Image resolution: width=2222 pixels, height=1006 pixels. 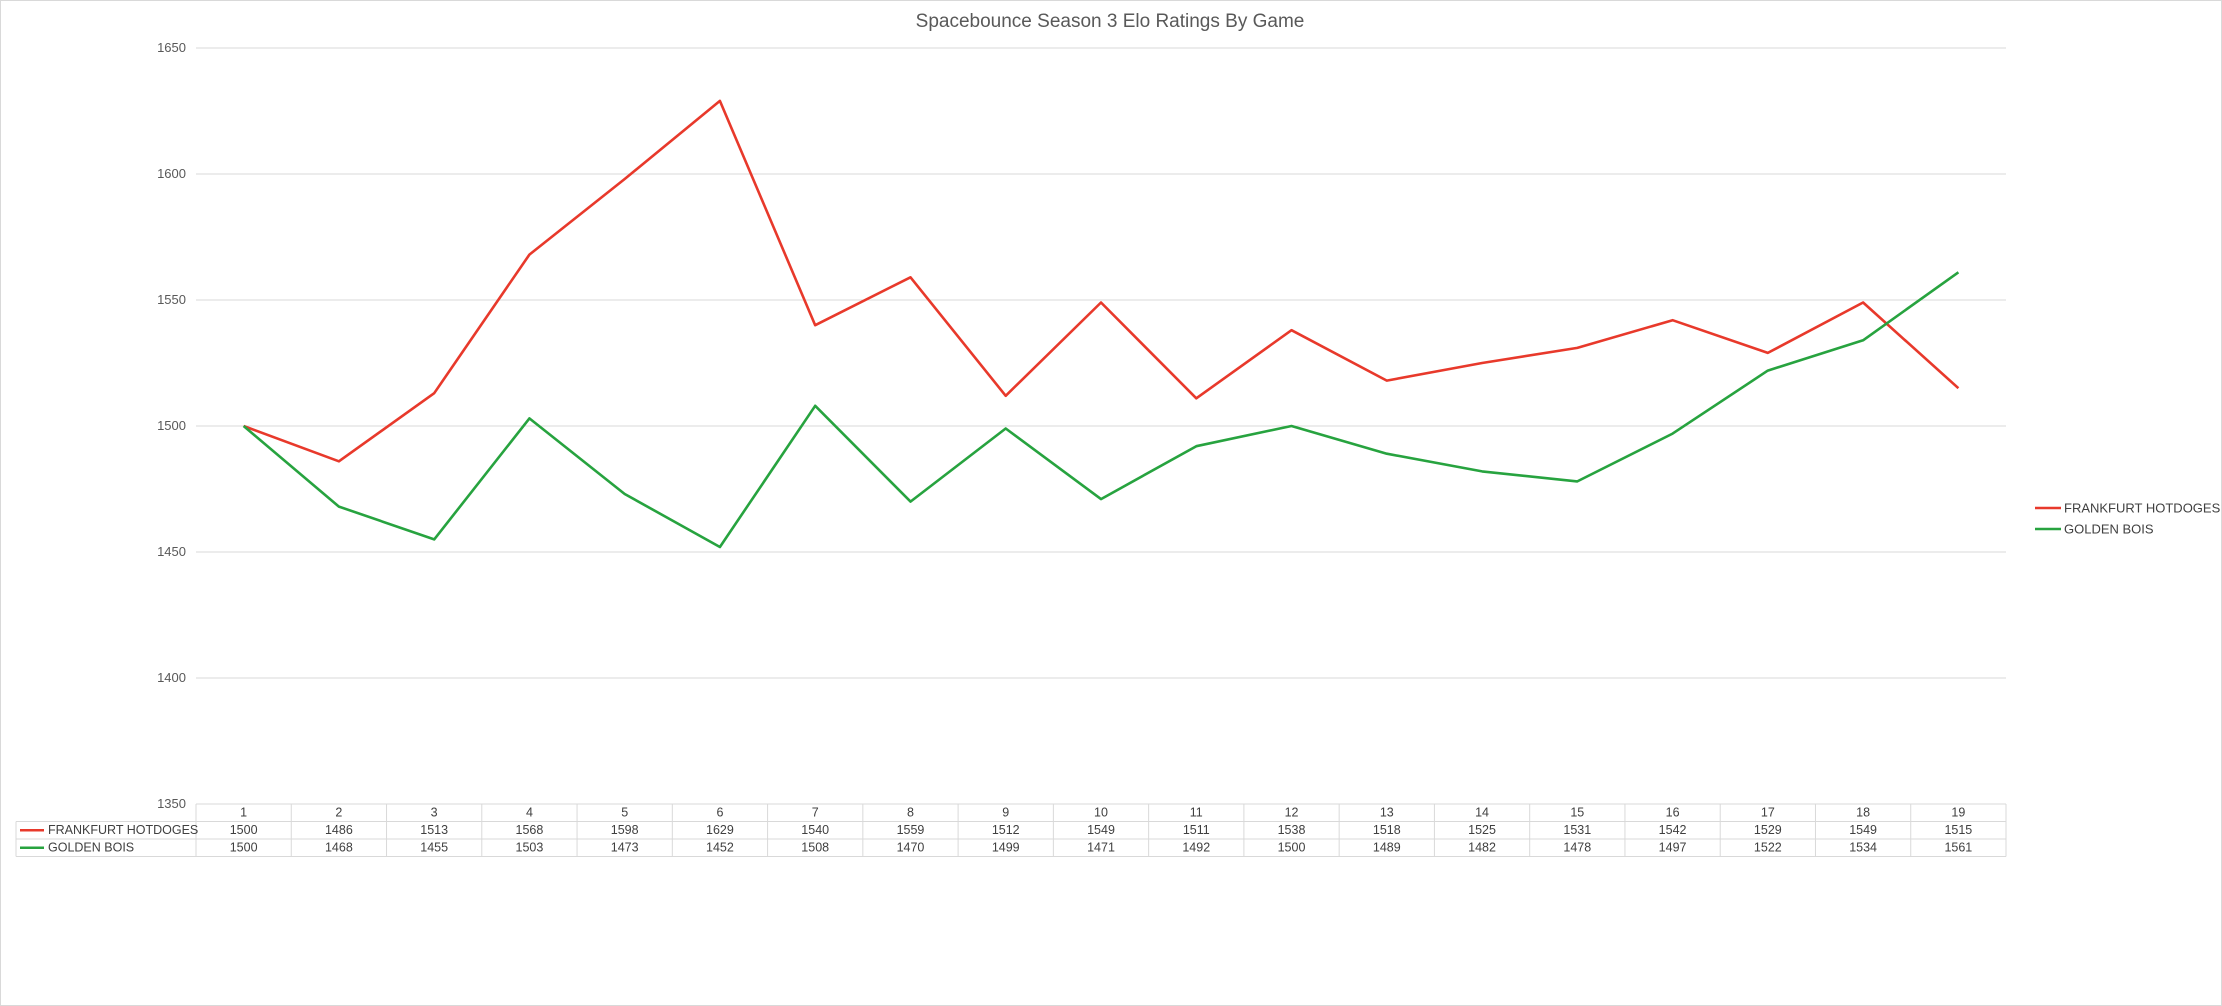 What do you see at coordinates (1958, 813) in the screenshot?
I see `x-tick-label: 19` at bounding box center [1958, 813].